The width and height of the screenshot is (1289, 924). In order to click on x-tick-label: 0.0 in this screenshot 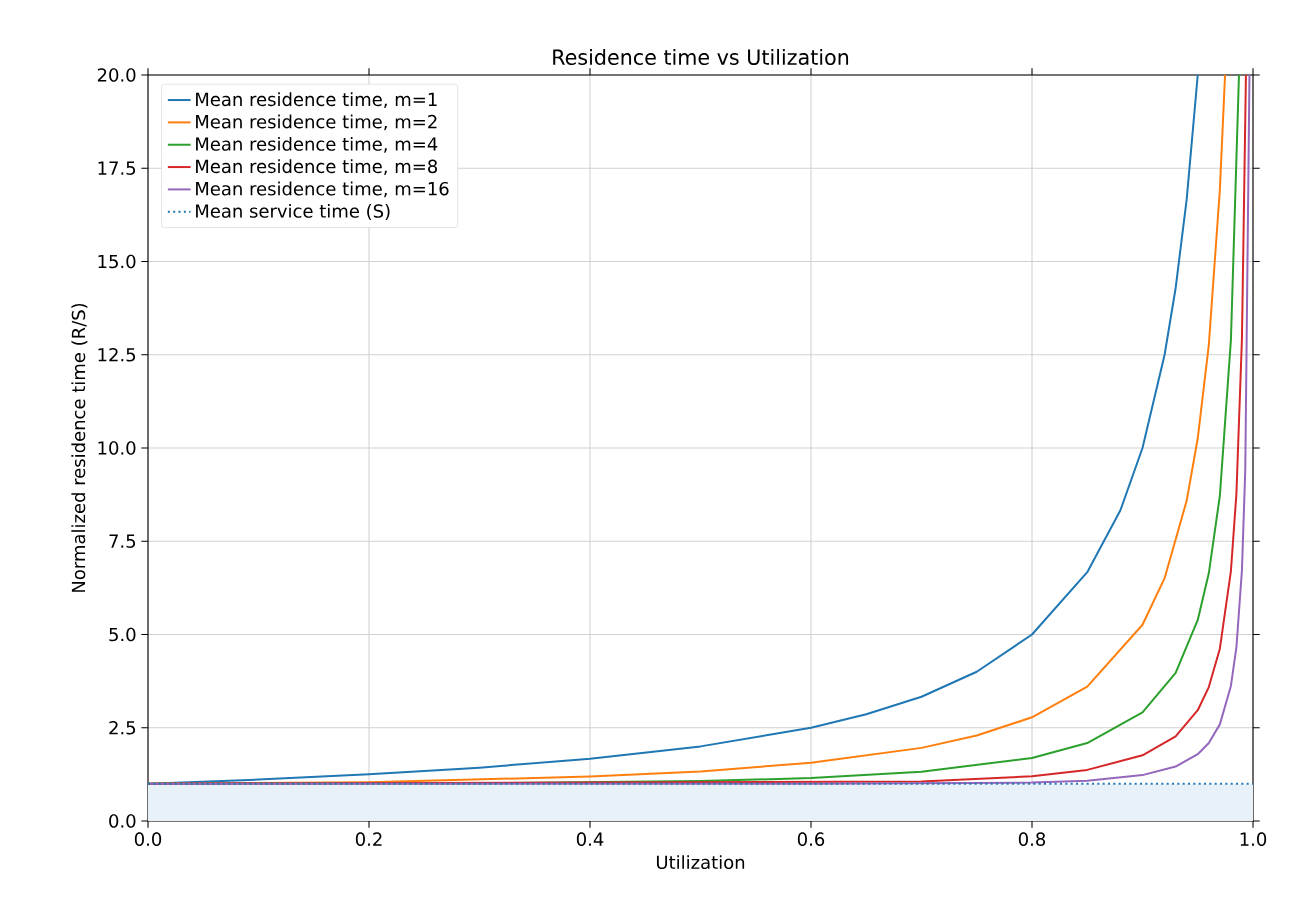, I will do `click(148, 839)`.